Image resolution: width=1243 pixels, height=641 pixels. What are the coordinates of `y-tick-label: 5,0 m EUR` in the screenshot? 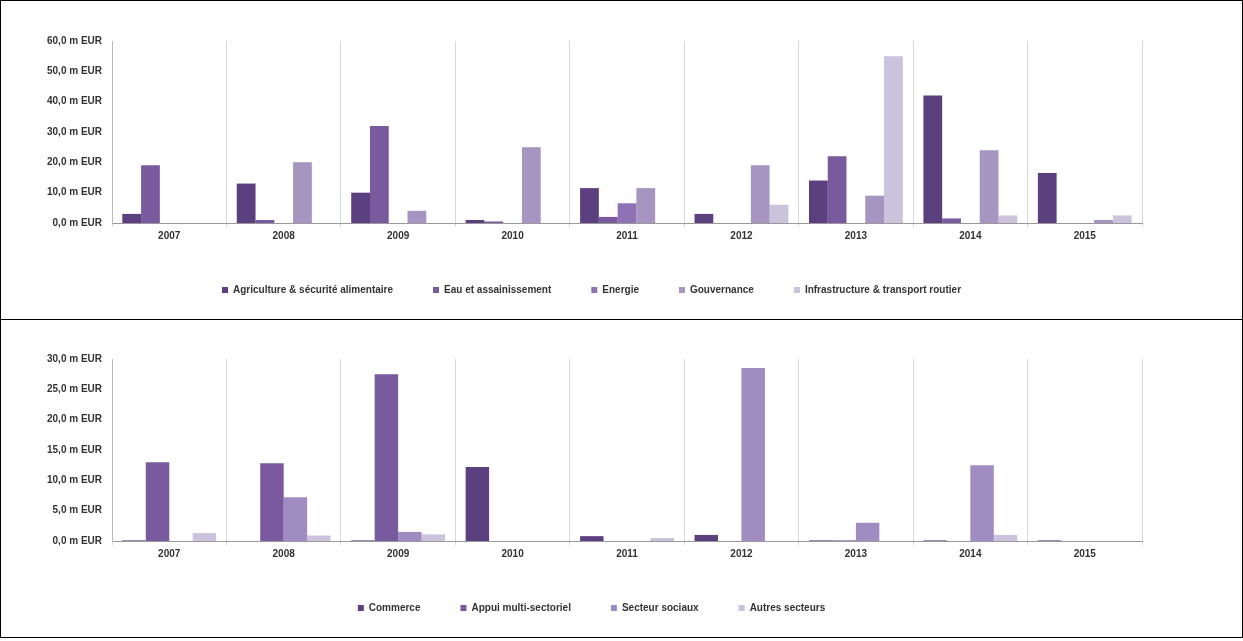 It's located at (77, 510).